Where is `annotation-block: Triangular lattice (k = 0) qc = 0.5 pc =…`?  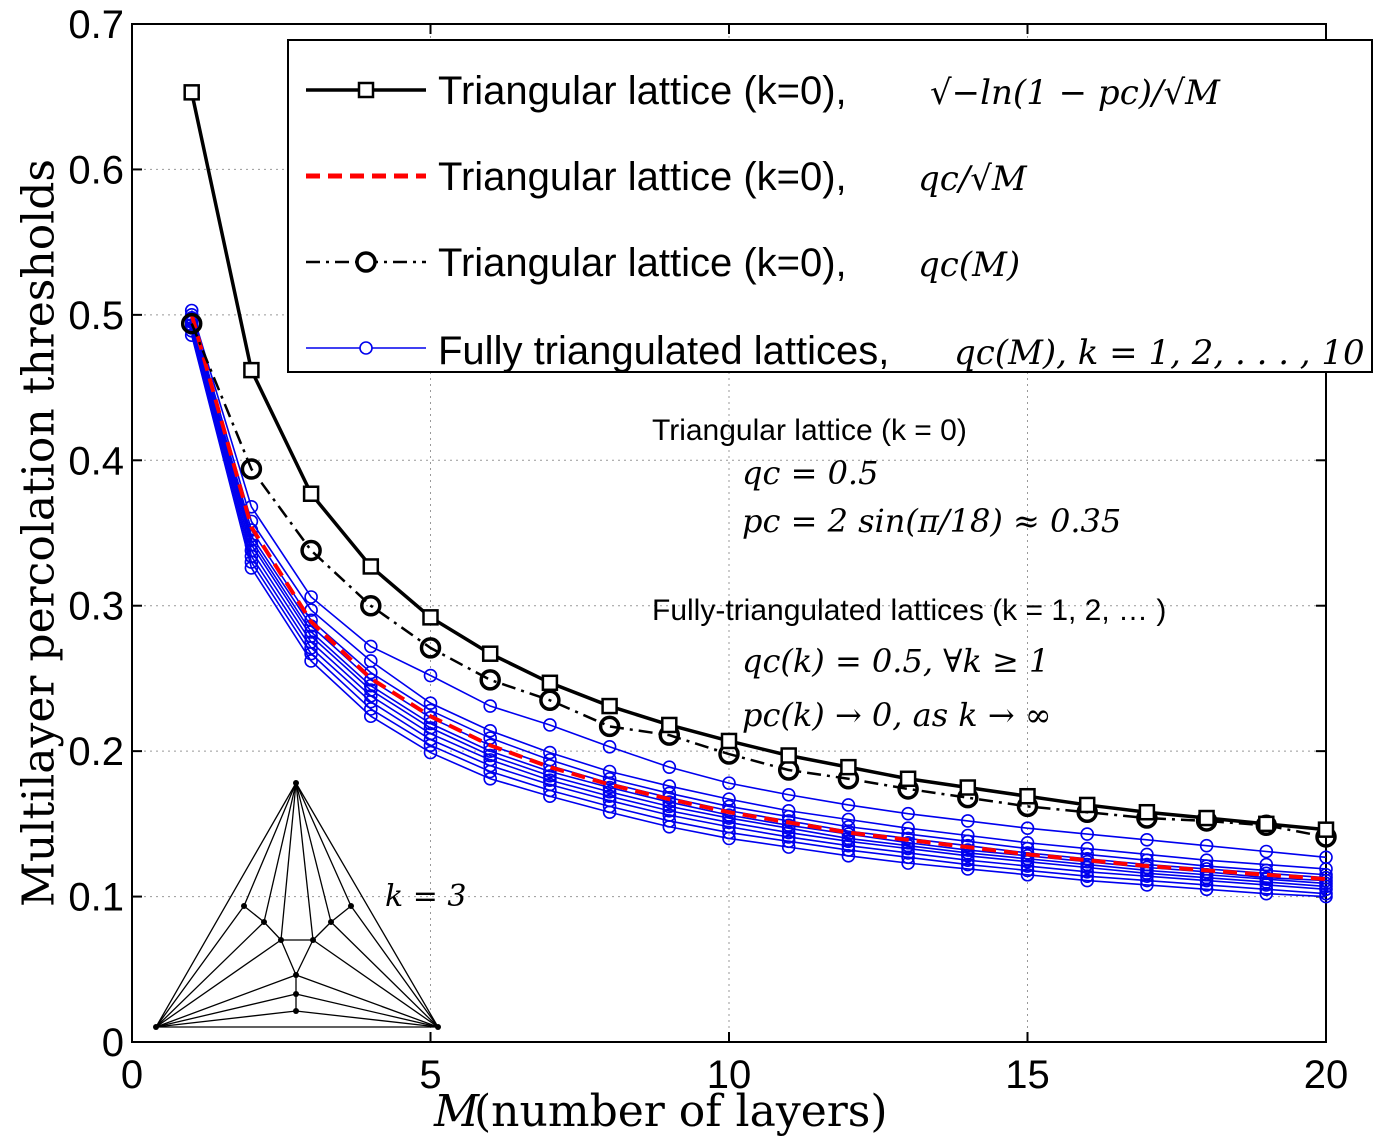
annotation-block: Triangular lattice (k = 0) qc = 0.5 pc =… is located at coordinates (909, 574).